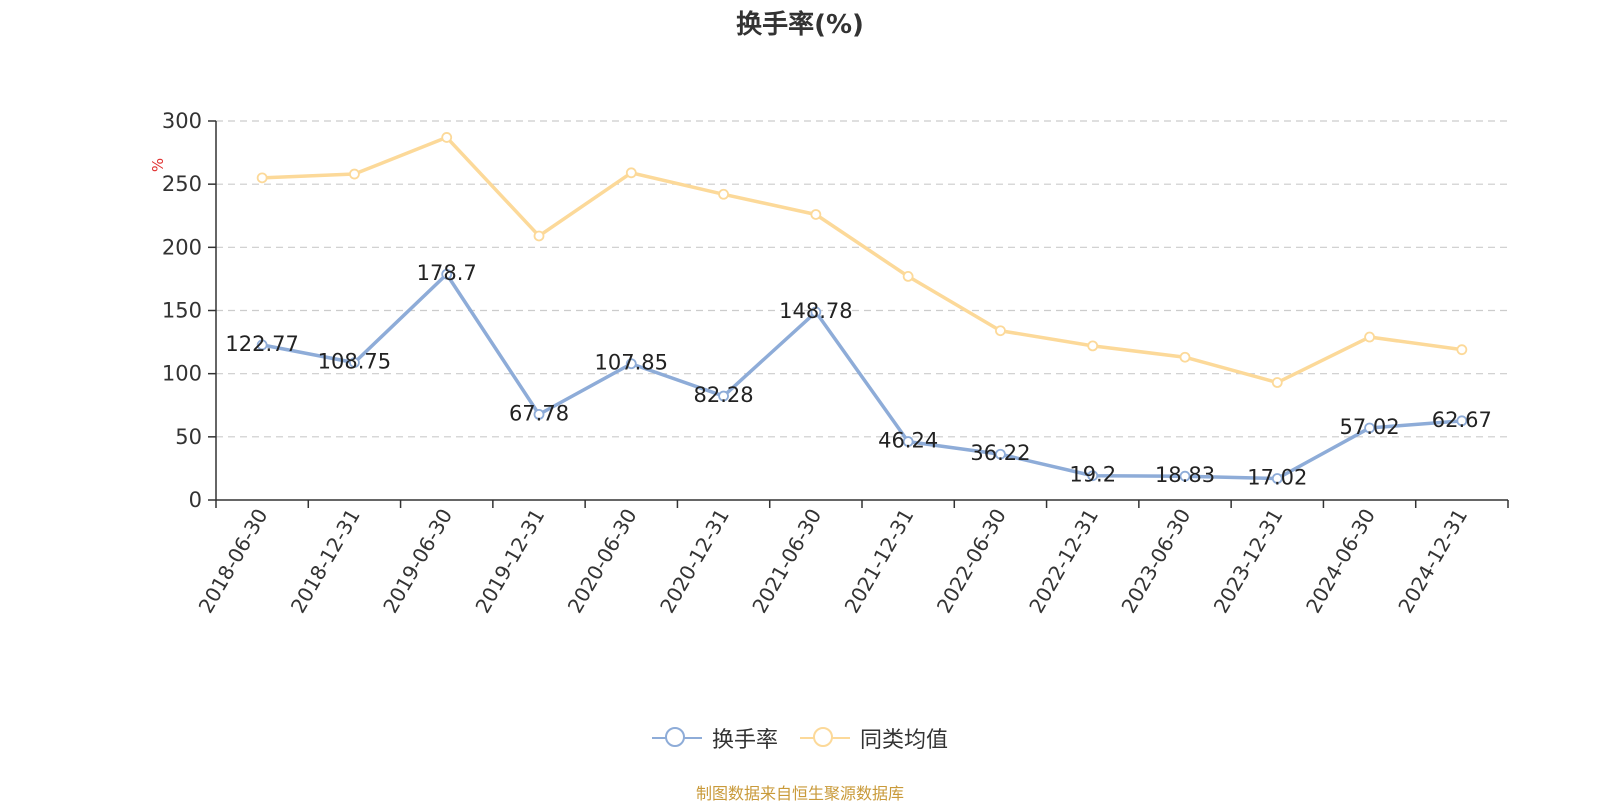 This screenshot has width=1600, height=804. I want to click on x-tick-label: 2024-06-30, so click(1340, 561).